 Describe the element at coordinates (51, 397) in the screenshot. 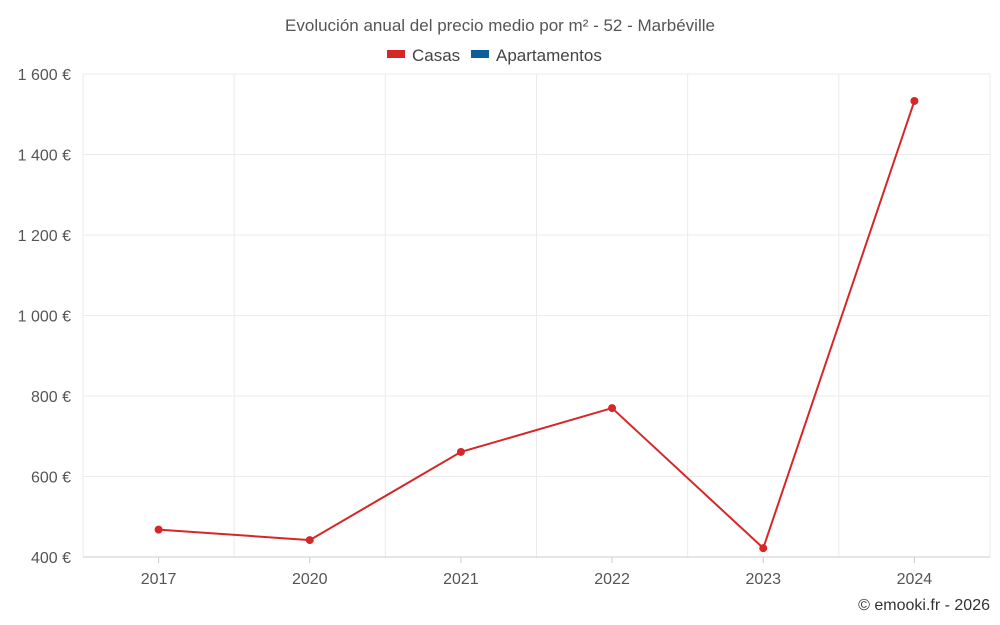

I see `y-tick-label: 800 €` at that location.